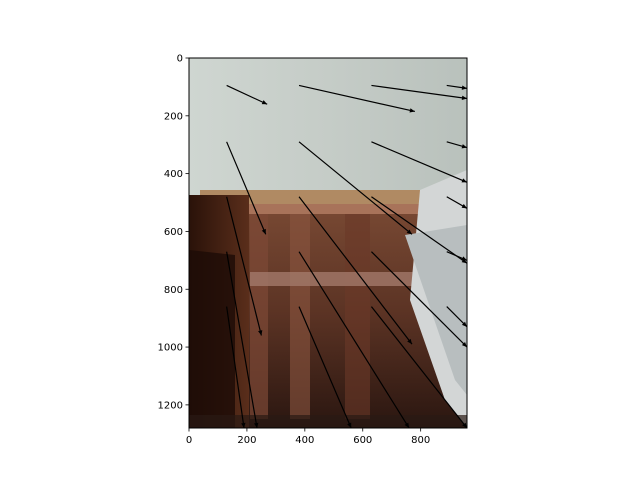 Image resolution: width=640 pixels, height=480 pixels. Describe the element at coordinates (246, 440) in the screenshot. I see `x-tick-label: 200` at that location.